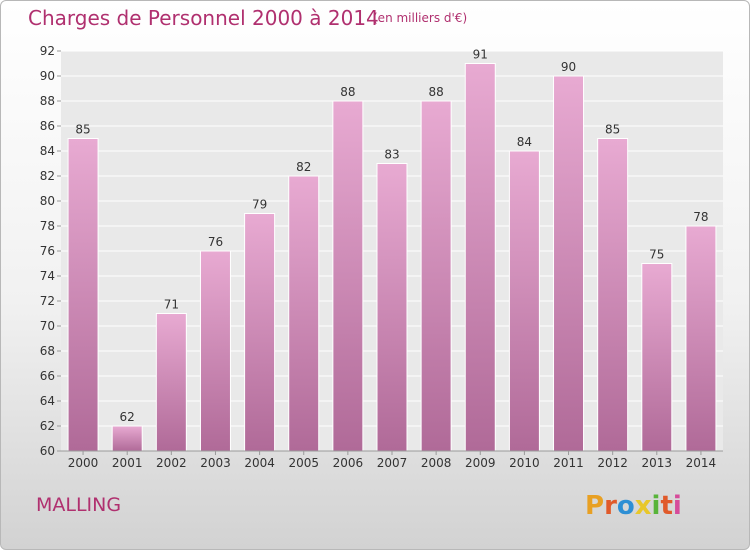 This screenshot has width=750, height=550. I want to click on x-tick-label-2005: 2005, so click(303, 463).